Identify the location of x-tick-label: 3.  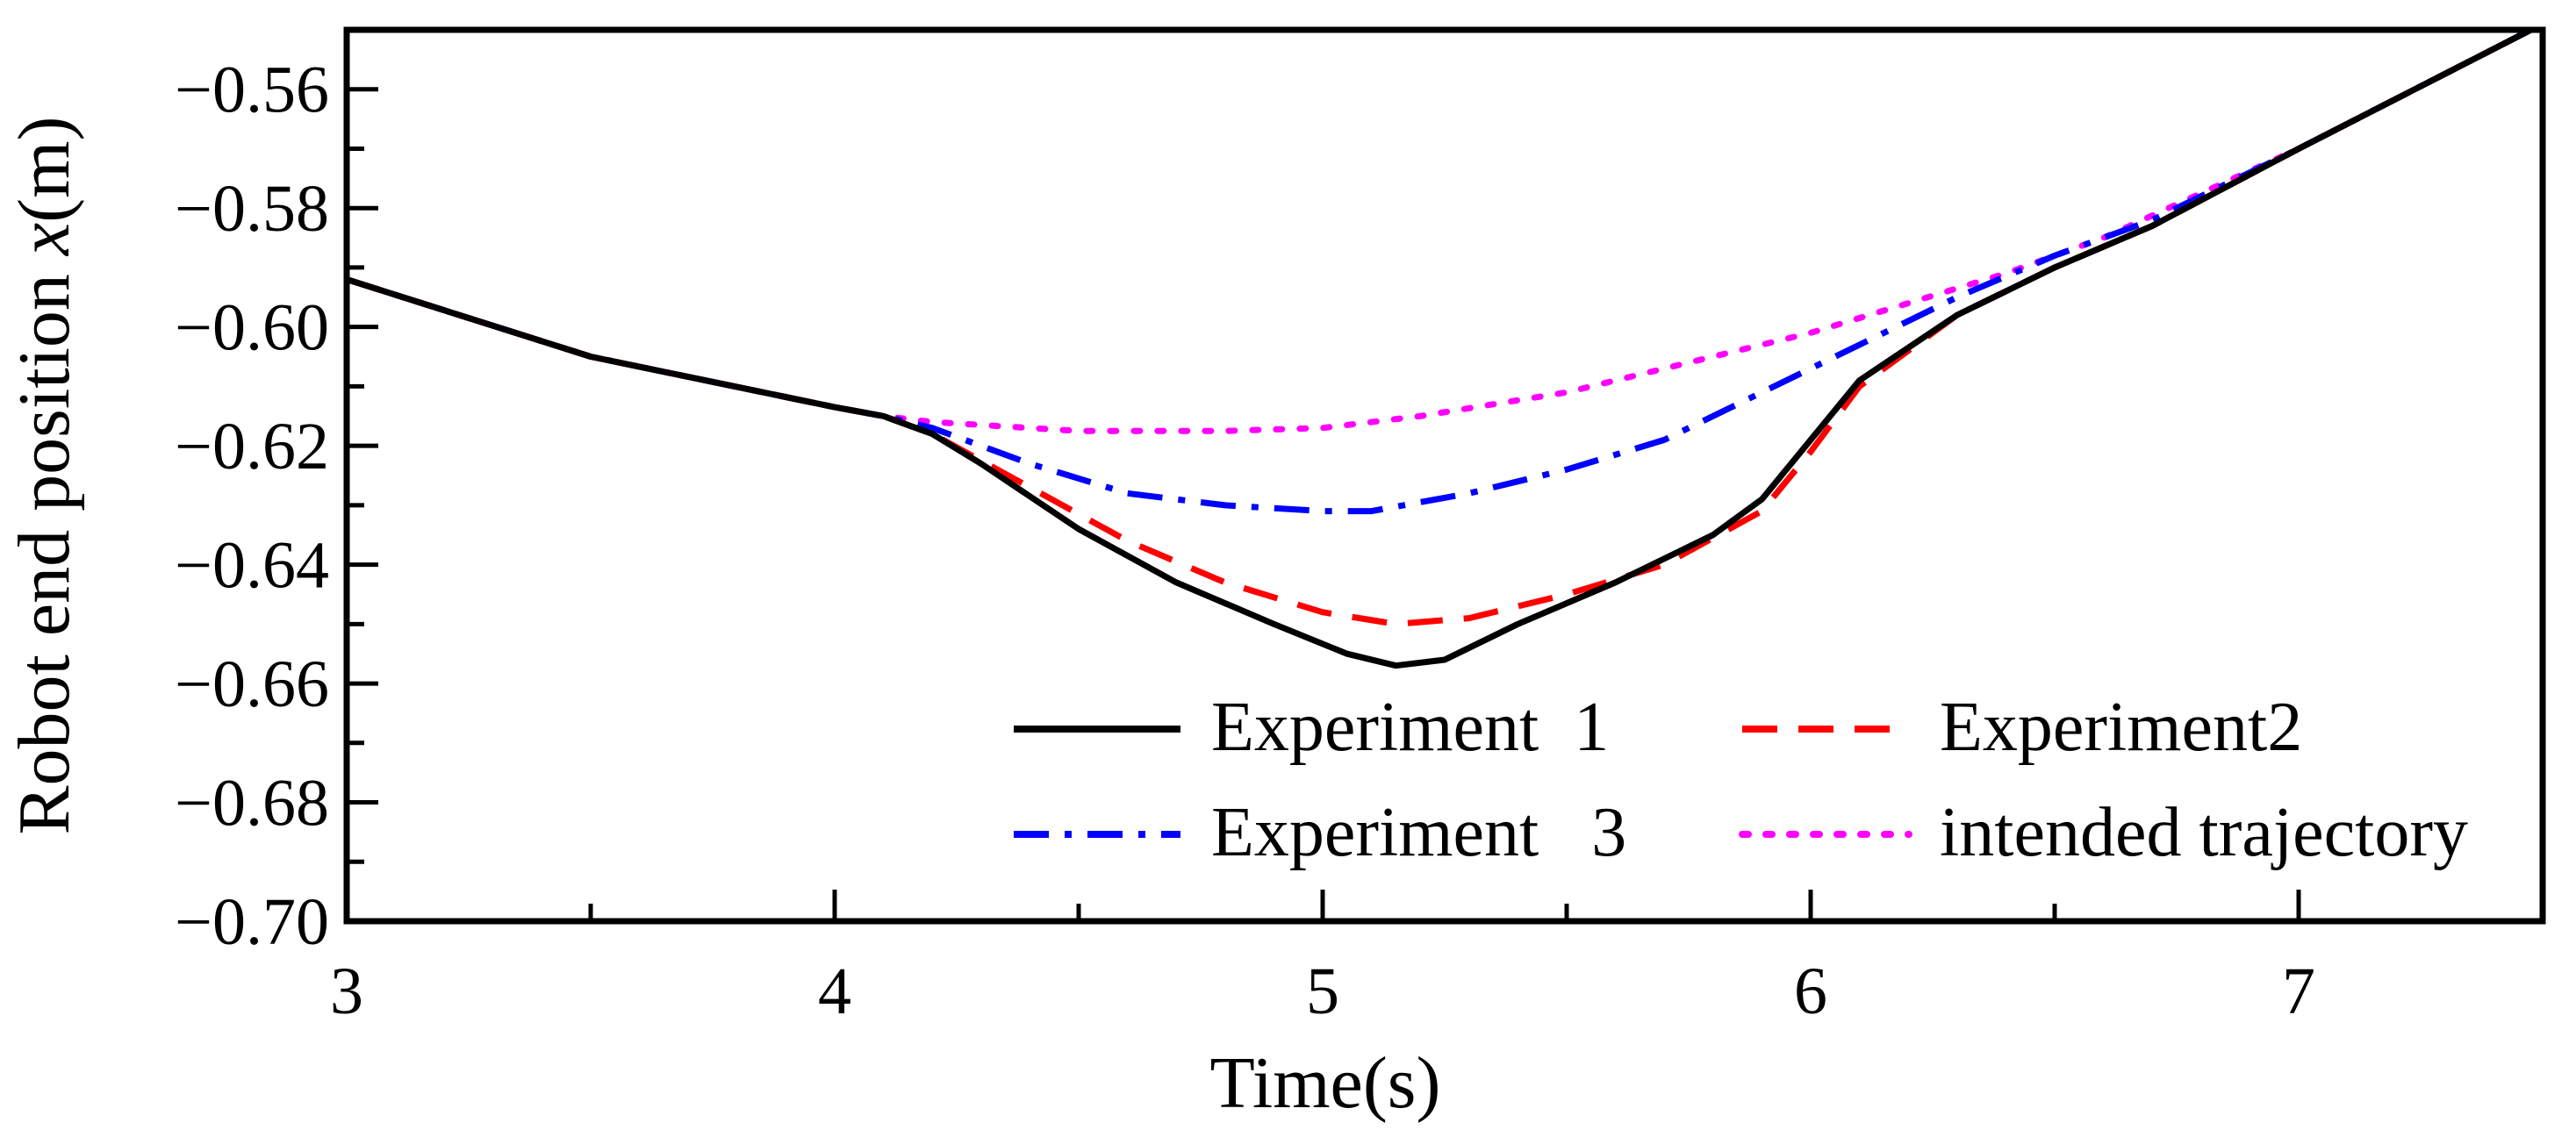
(346, 991).